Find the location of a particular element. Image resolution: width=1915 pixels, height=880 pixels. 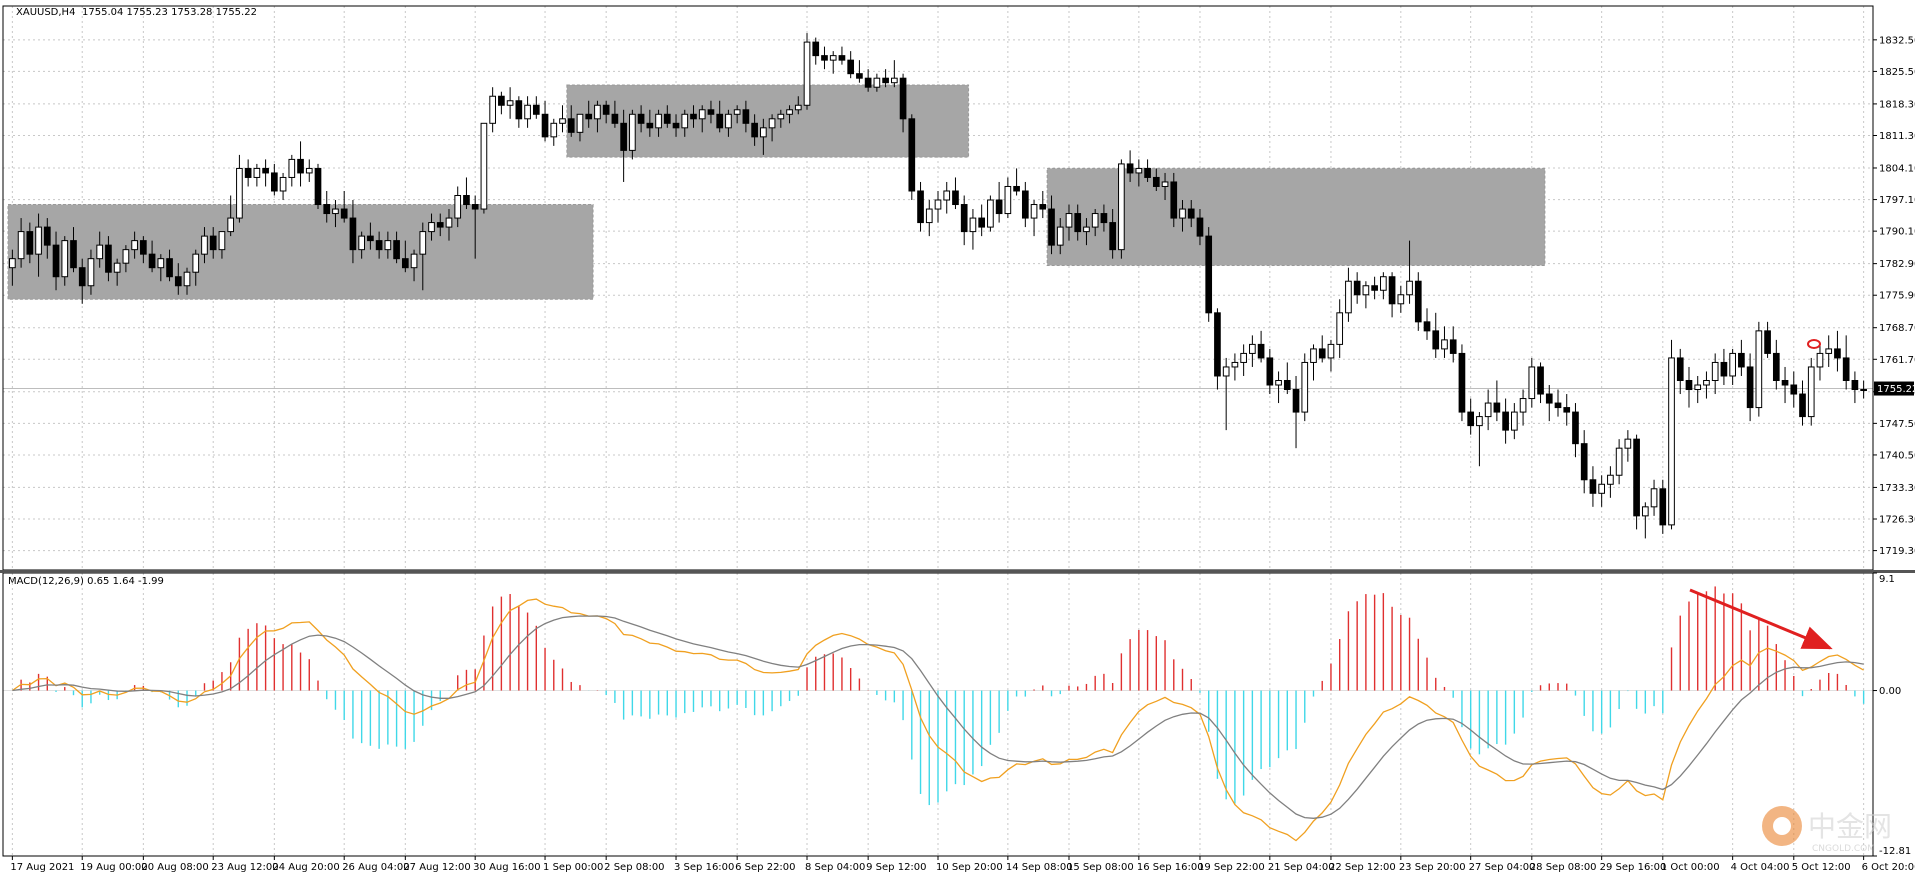

x-tick-label: 20 Aug 08:00 is located at coordinates (174, 867).